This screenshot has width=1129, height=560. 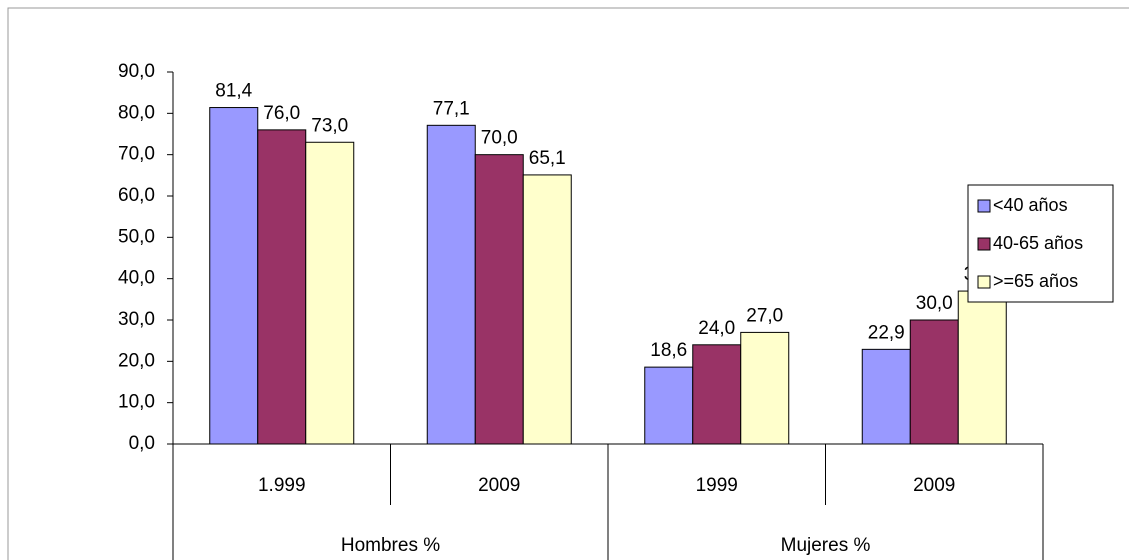 I want to click on y-tick-label: 50,0, so click(x=136, y=236).